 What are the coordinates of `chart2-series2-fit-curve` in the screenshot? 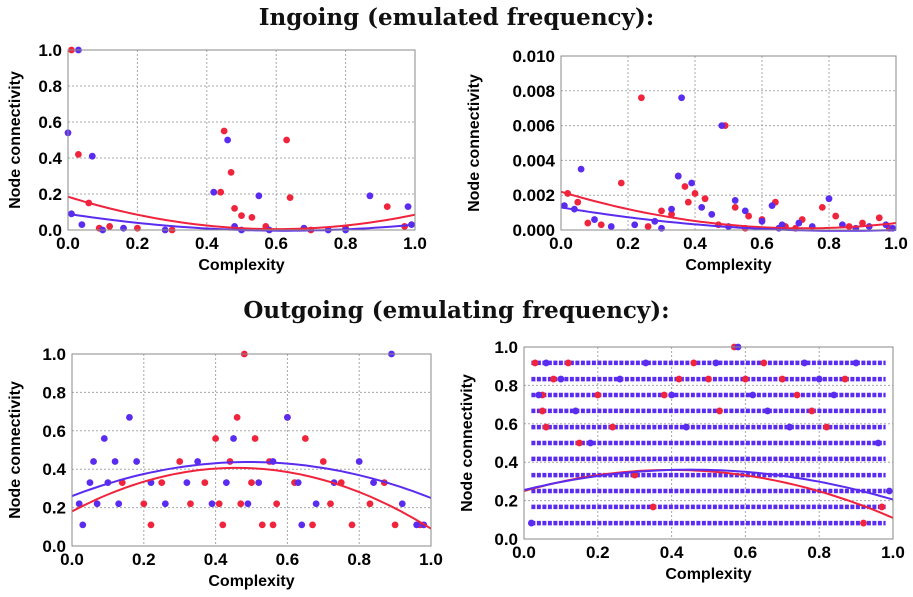 It's located at (728, 219).